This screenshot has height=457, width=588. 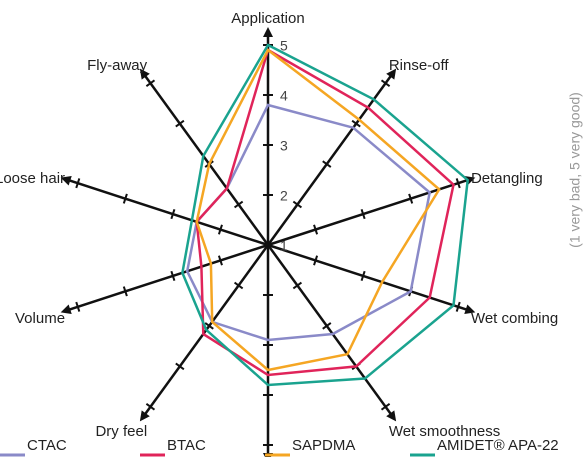 What do you see at coordinates (267, 18) in the screenshot?
I see `category-label: Application` at bounding box center [267, 18].